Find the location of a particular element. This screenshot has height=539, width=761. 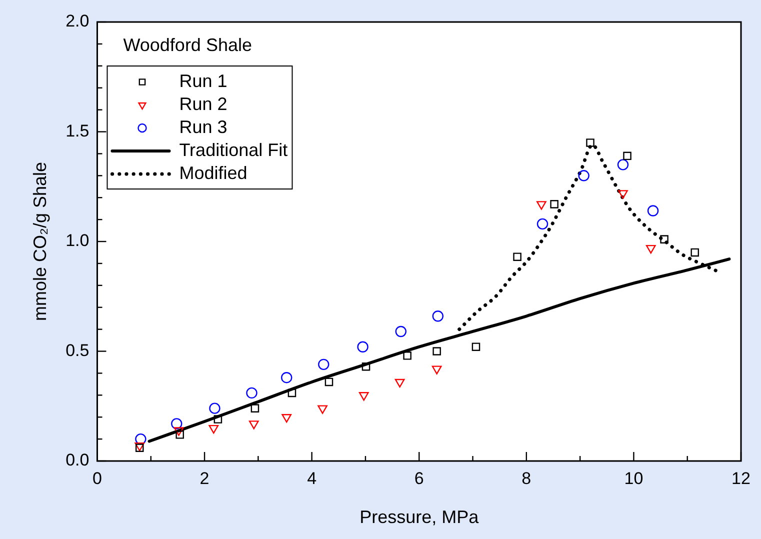

y-tick-label: 2.0 is located at coordinates (78, 21).